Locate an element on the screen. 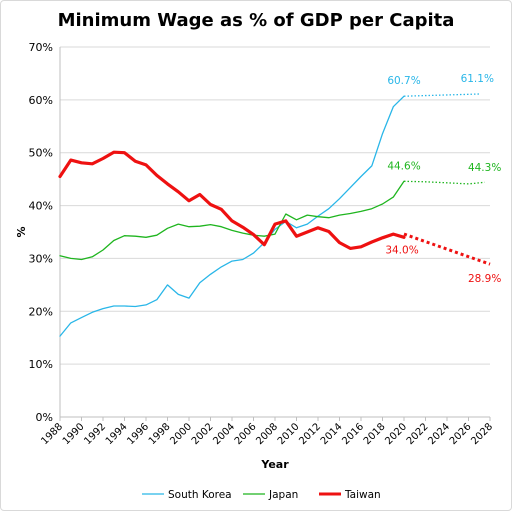 This screenshot has height=511, width=512. x-tick-label: 2014 is located at coordinates (332, 434).